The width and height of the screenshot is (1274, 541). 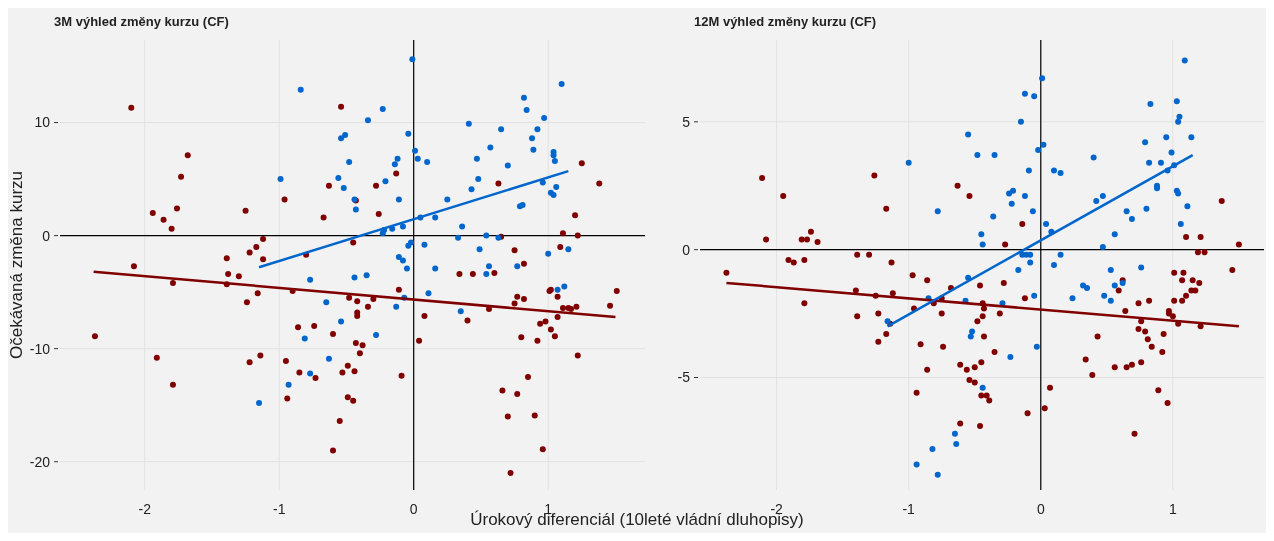 What do you see at coordinates (684, 377) in the screenshot?
I see `y-tick-label: -5` at bounding box center [684, 377].